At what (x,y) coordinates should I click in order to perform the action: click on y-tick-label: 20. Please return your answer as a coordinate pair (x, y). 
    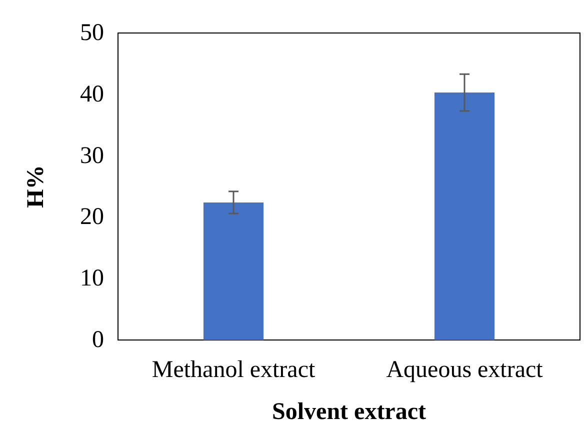
    Looking at the image, I should click on (92, 217).